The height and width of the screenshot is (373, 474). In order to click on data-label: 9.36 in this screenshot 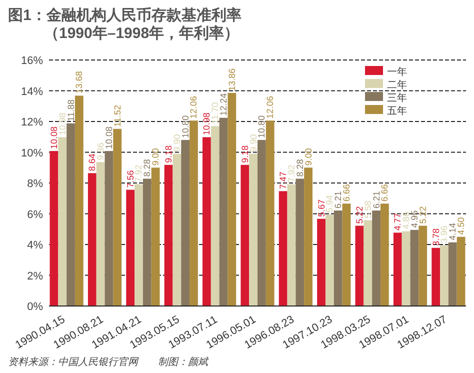, I will do `click(101, 151)`.